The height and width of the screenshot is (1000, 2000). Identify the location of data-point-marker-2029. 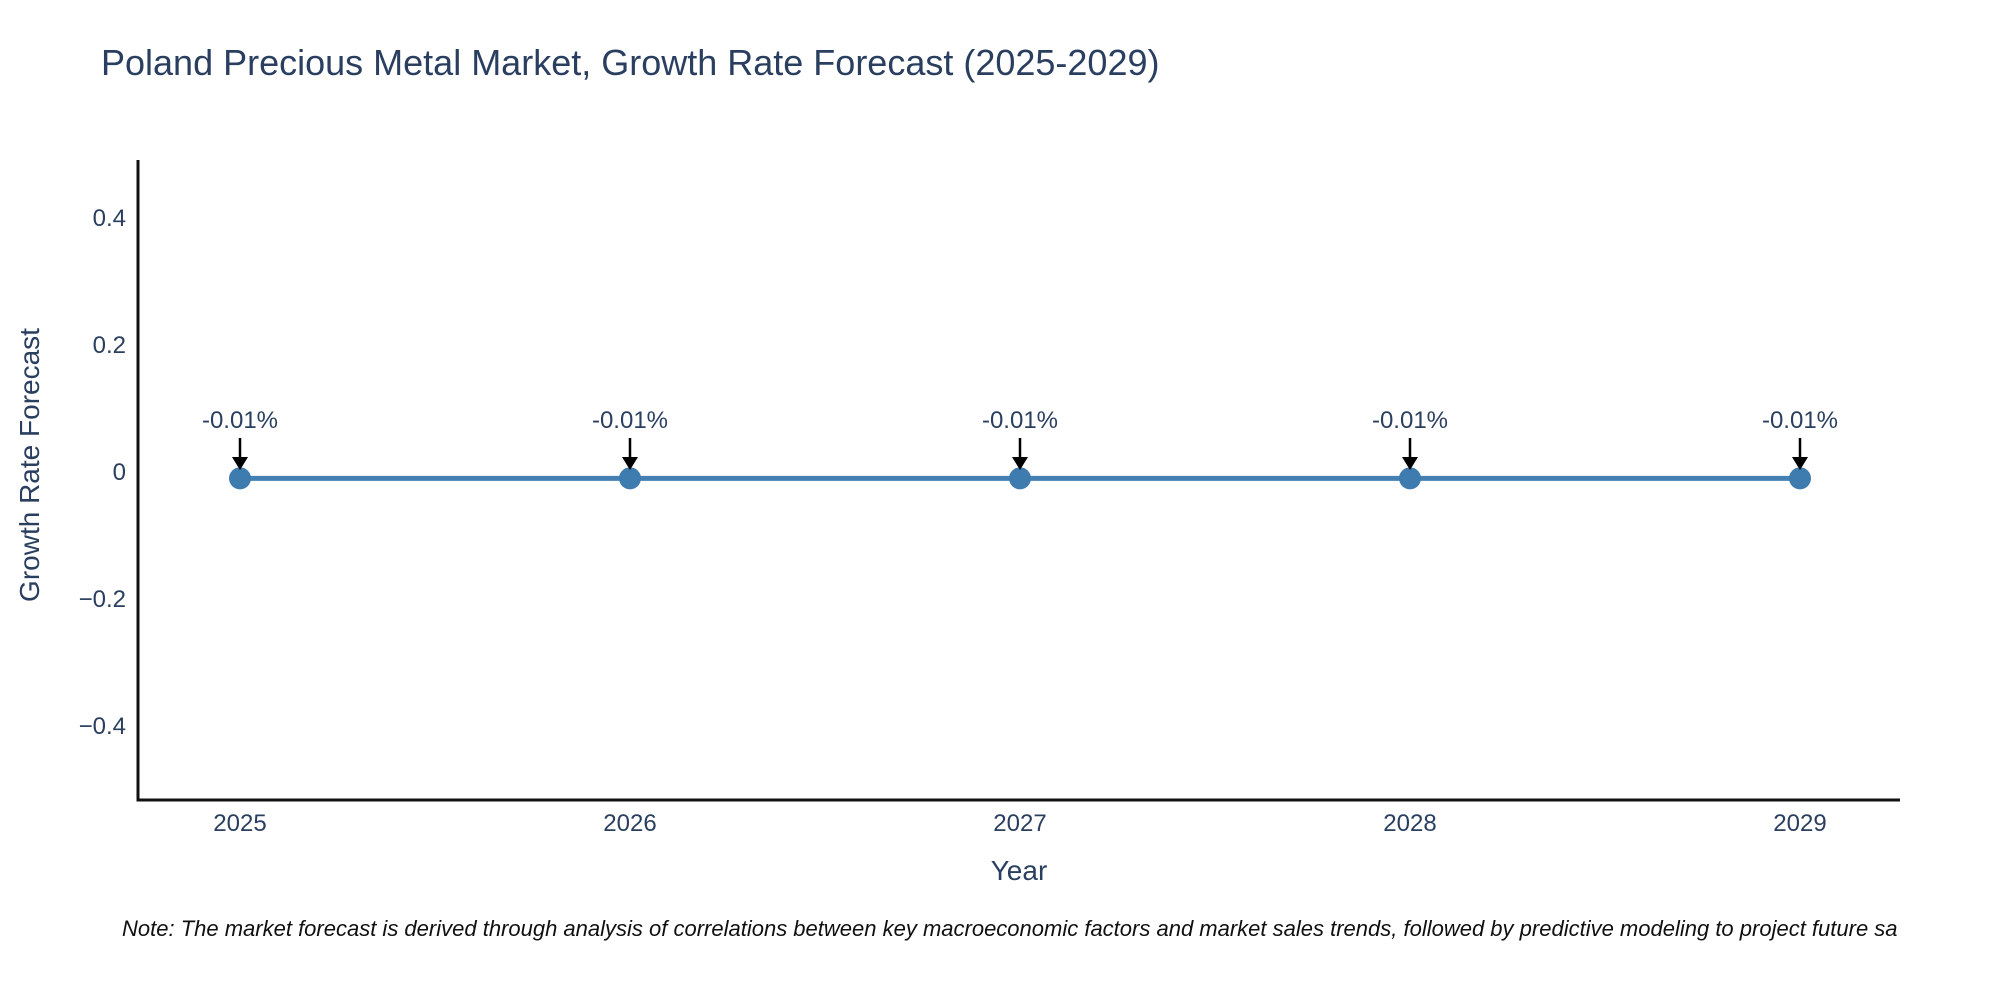
(1800, 478).